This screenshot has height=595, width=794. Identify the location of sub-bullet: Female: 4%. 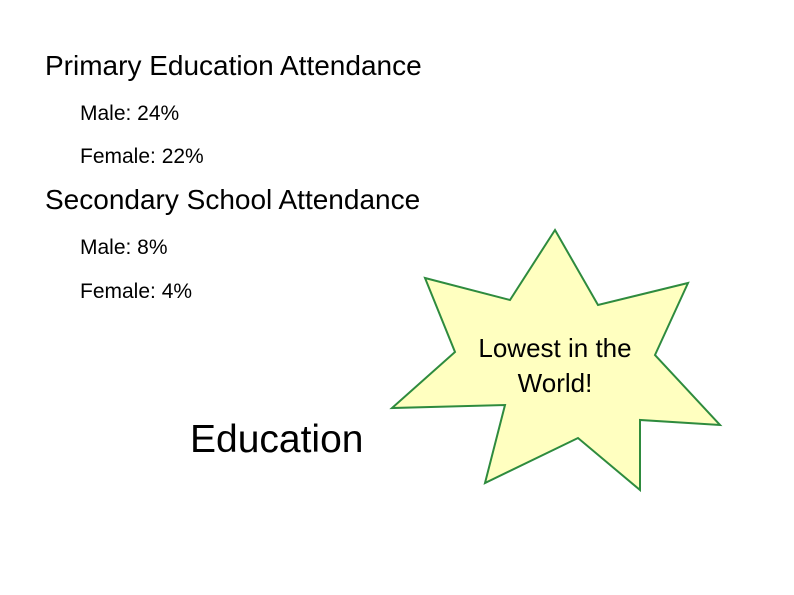
(136, 291).